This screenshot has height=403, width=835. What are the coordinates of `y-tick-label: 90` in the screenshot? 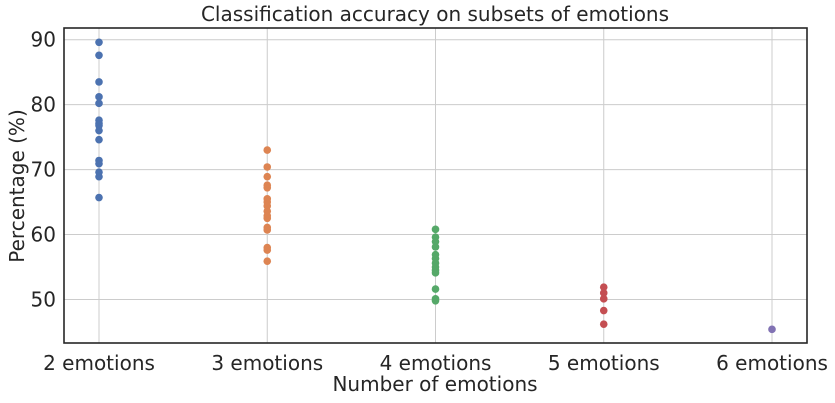 It's located at (43, 40).